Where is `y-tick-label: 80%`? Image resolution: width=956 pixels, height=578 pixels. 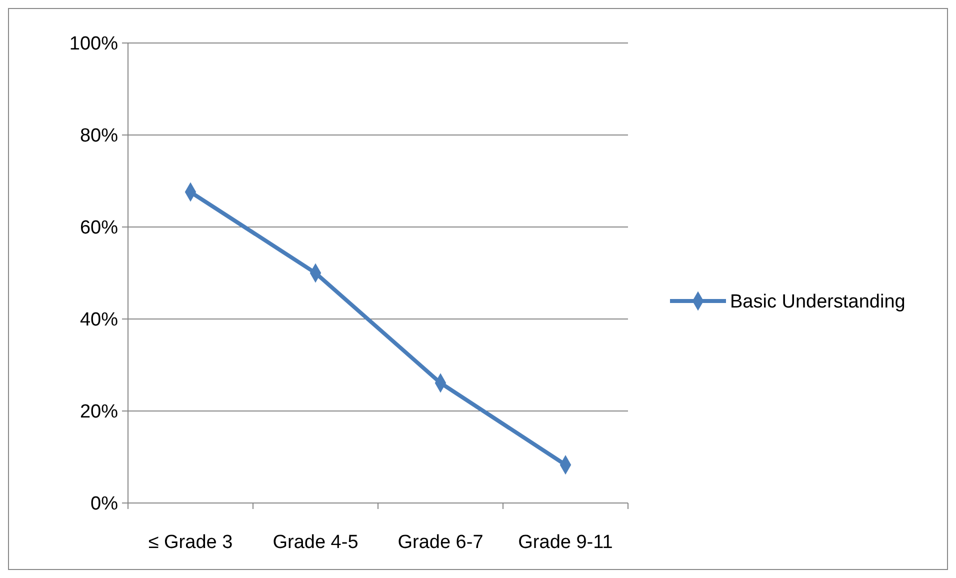 y-tick-label: 80% is located at coordinates (99, 136).